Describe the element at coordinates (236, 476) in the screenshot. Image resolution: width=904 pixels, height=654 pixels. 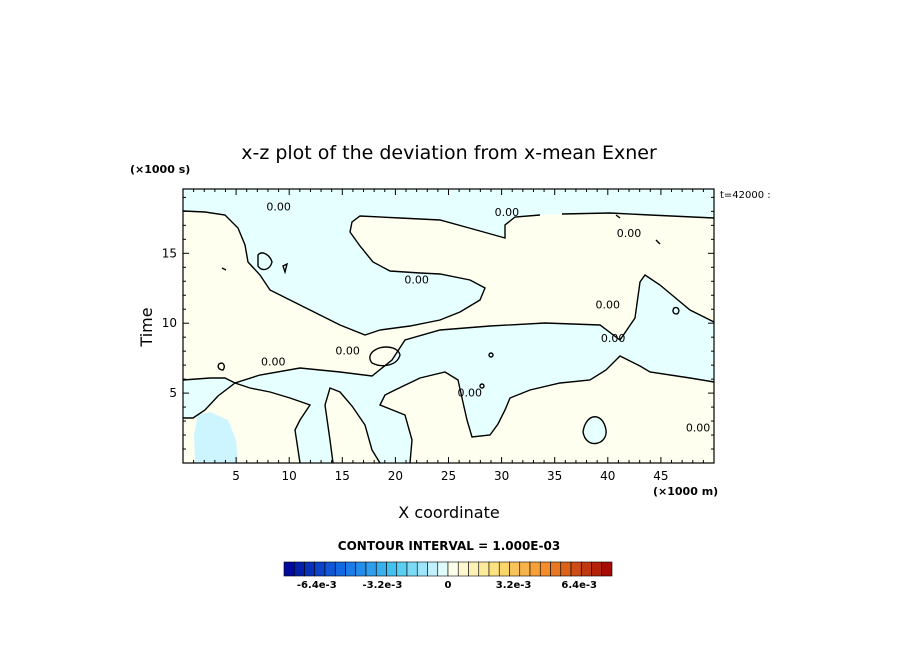
I see `x-tick-label: 5` at that location.